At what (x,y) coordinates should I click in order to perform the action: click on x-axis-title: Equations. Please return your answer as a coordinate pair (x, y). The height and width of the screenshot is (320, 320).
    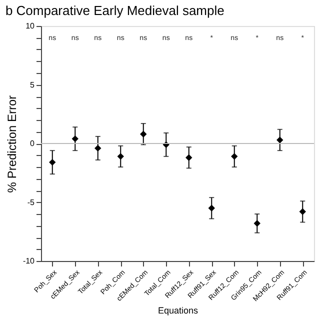
    Looking at the image, I should click on (178, 310).